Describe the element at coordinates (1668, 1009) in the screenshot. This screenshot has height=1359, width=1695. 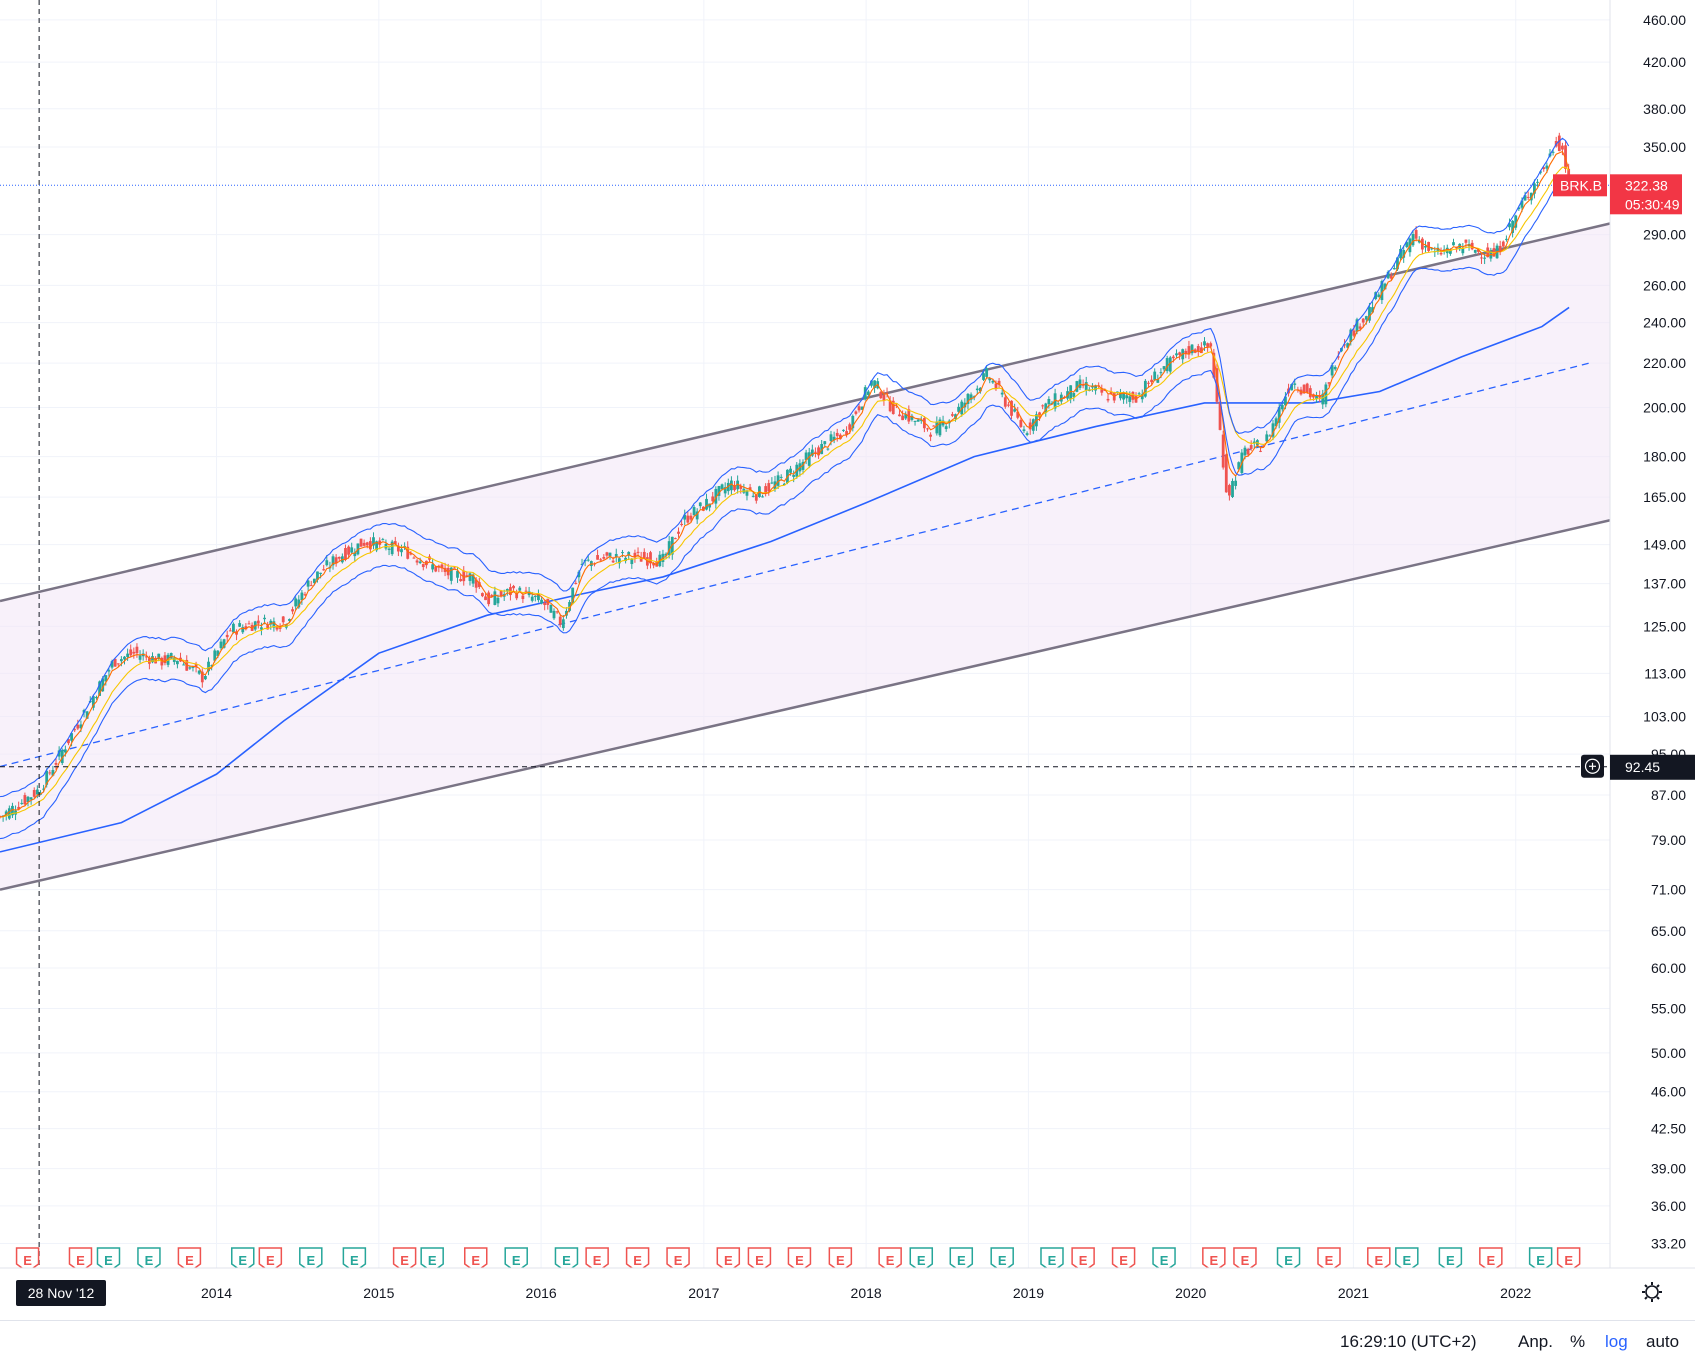
I see `price-tick-label: 55.00` at that location.